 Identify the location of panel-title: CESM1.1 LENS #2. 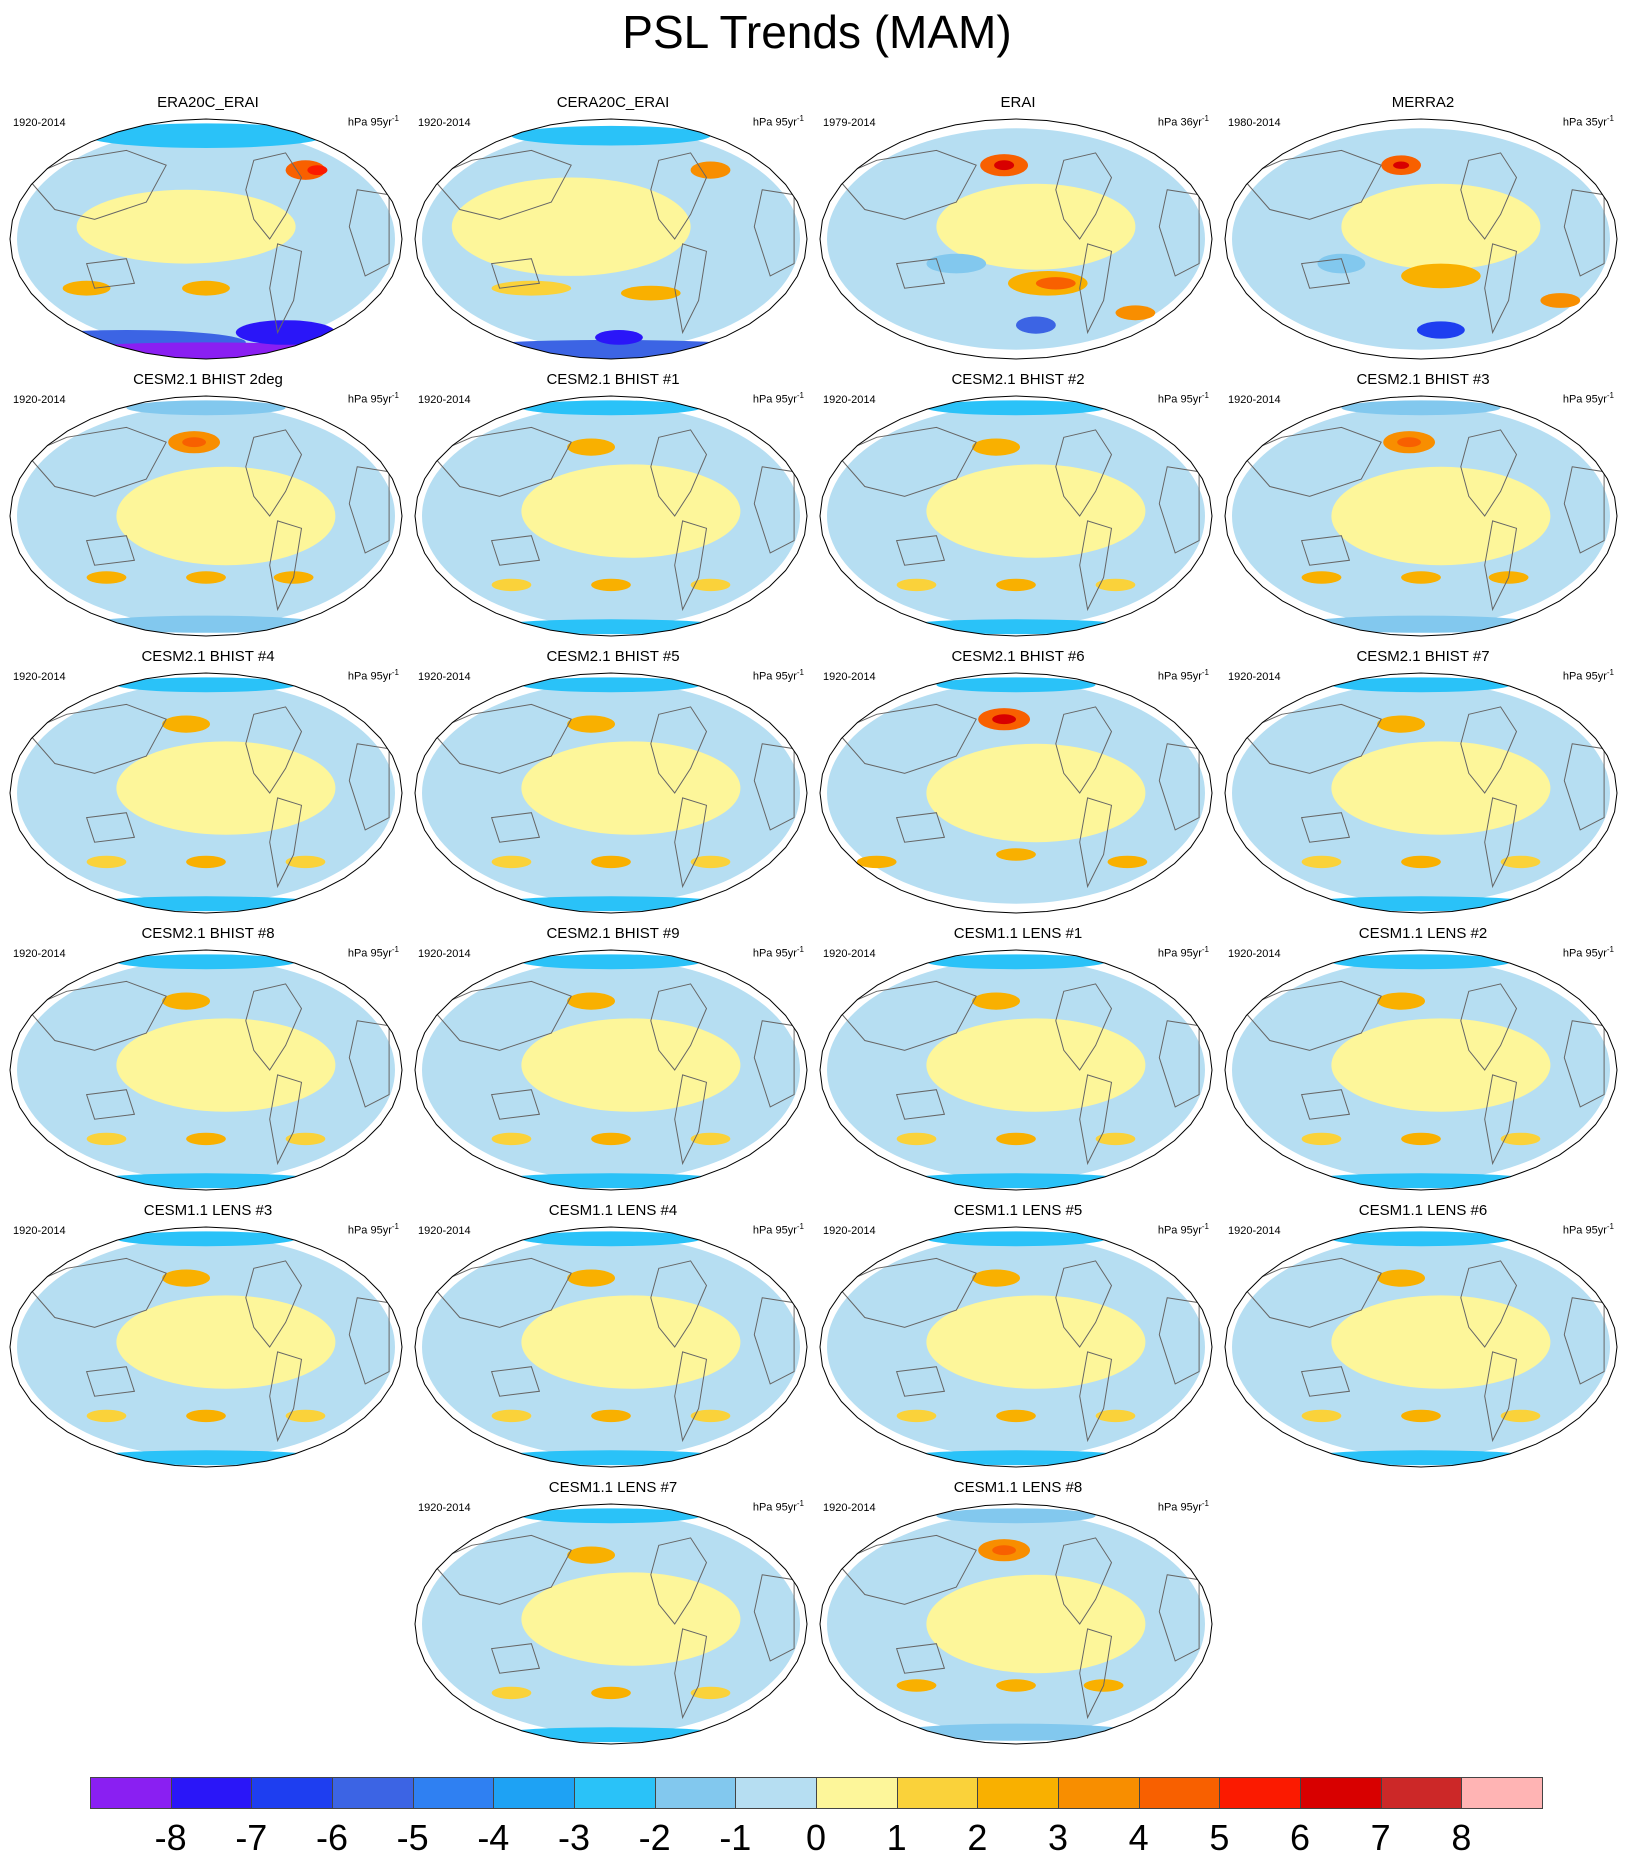
(1423, 933).